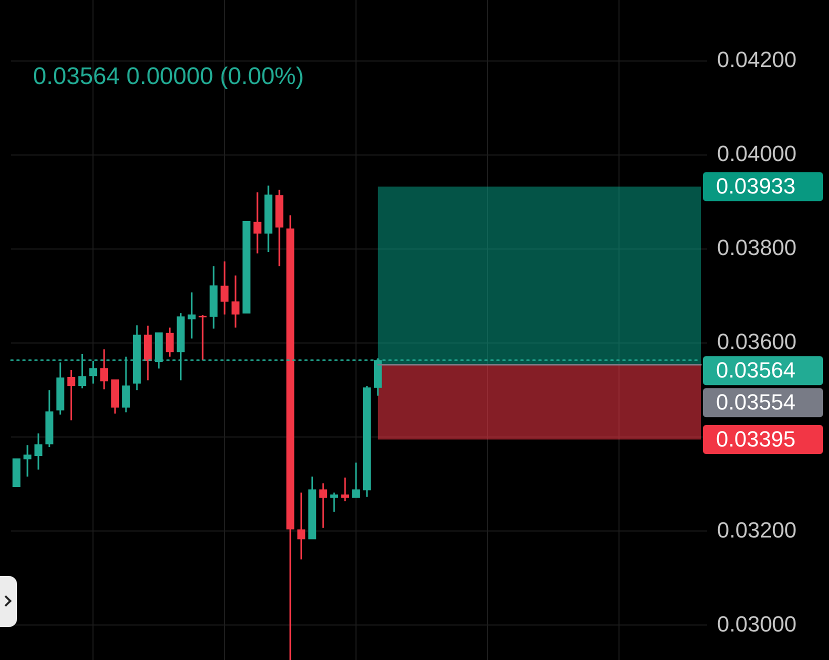  Describe the element at coordinates (168, 77) in the screenshot. I see `text: 0.03564 0.00000 (0.00%)` at that location.